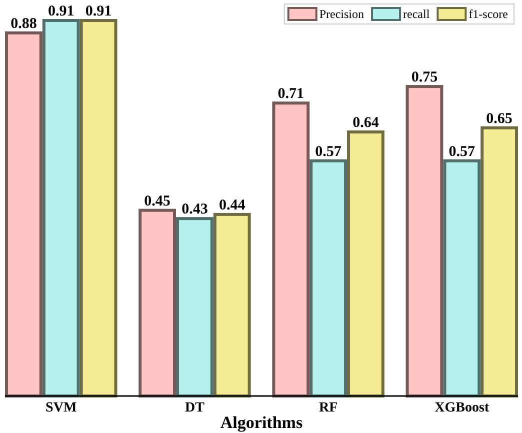 Image resolution: width=522 pixels, height=433 pixels. Describe the element at coordinates (341, 14) in the screenshot. I see `legend-label: Precision` at that location.